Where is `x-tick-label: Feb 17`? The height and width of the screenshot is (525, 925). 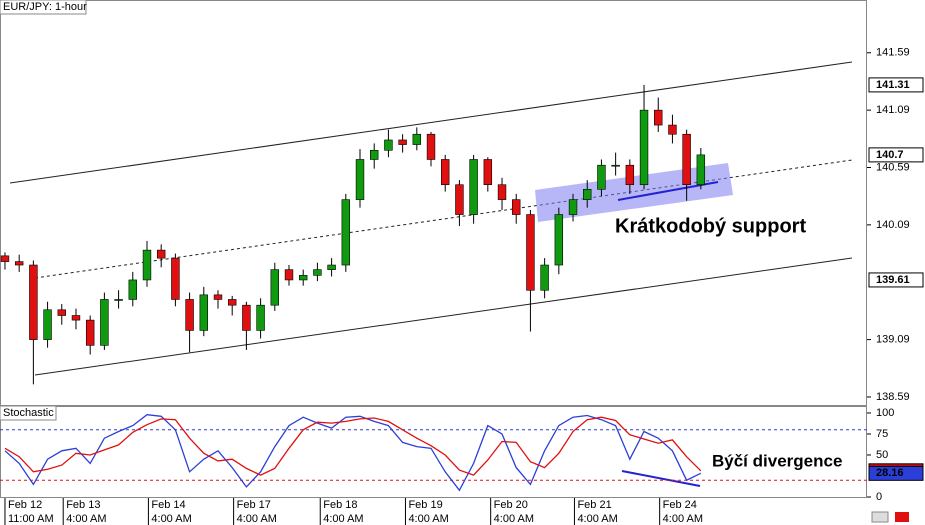
x-tick-label: Feb 17 is located at coordinates (254, 505).